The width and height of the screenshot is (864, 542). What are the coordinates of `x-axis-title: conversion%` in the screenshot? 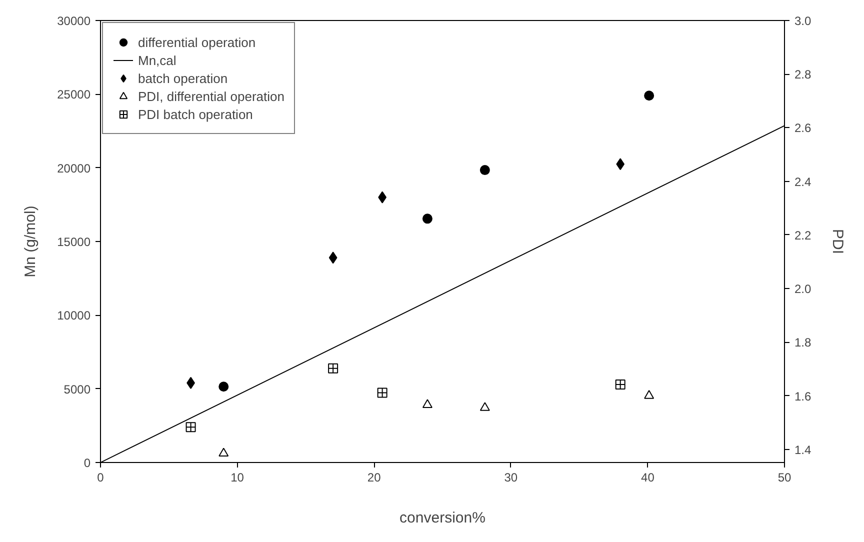 It's located at (443, 518).